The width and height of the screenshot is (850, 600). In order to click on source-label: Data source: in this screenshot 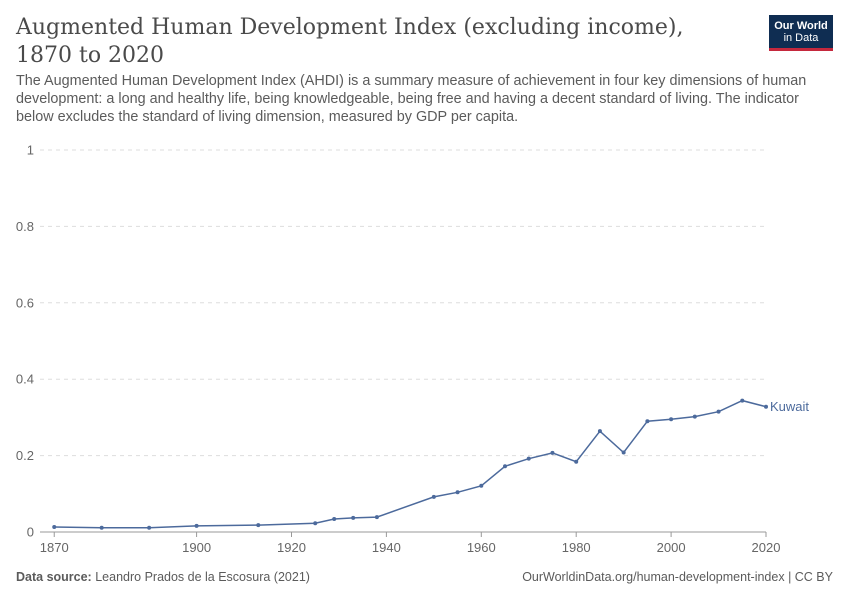, I will do `click(54, 577)`.